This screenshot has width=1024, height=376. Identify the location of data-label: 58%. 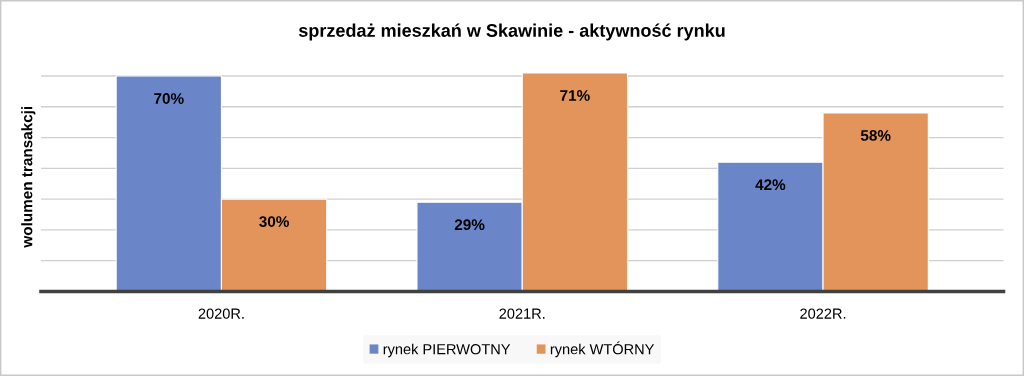
(875, 135).